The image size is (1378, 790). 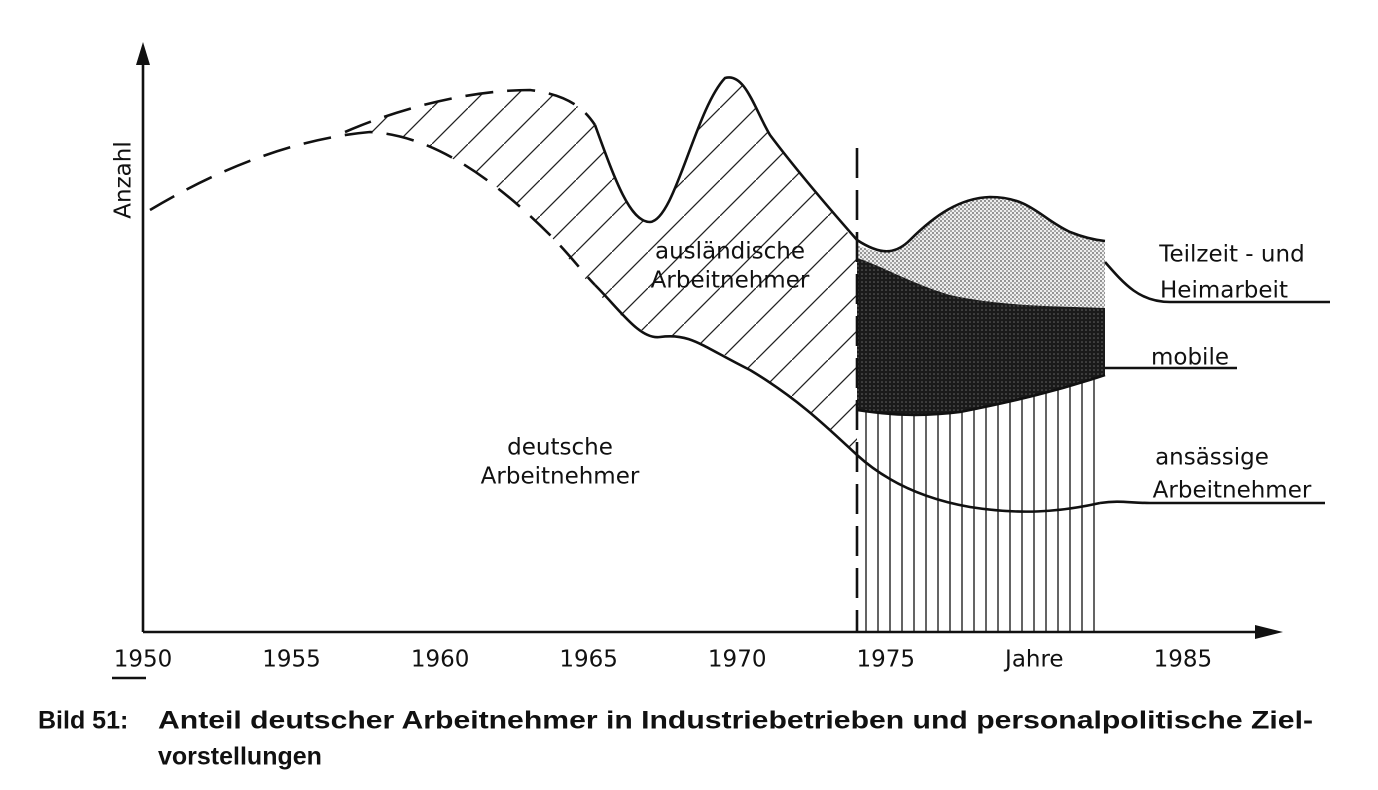 What do you see at coordinates (440, 660) in the screenshot?
I see `x-tick-label: 1960` at bounding box center [440, 660].